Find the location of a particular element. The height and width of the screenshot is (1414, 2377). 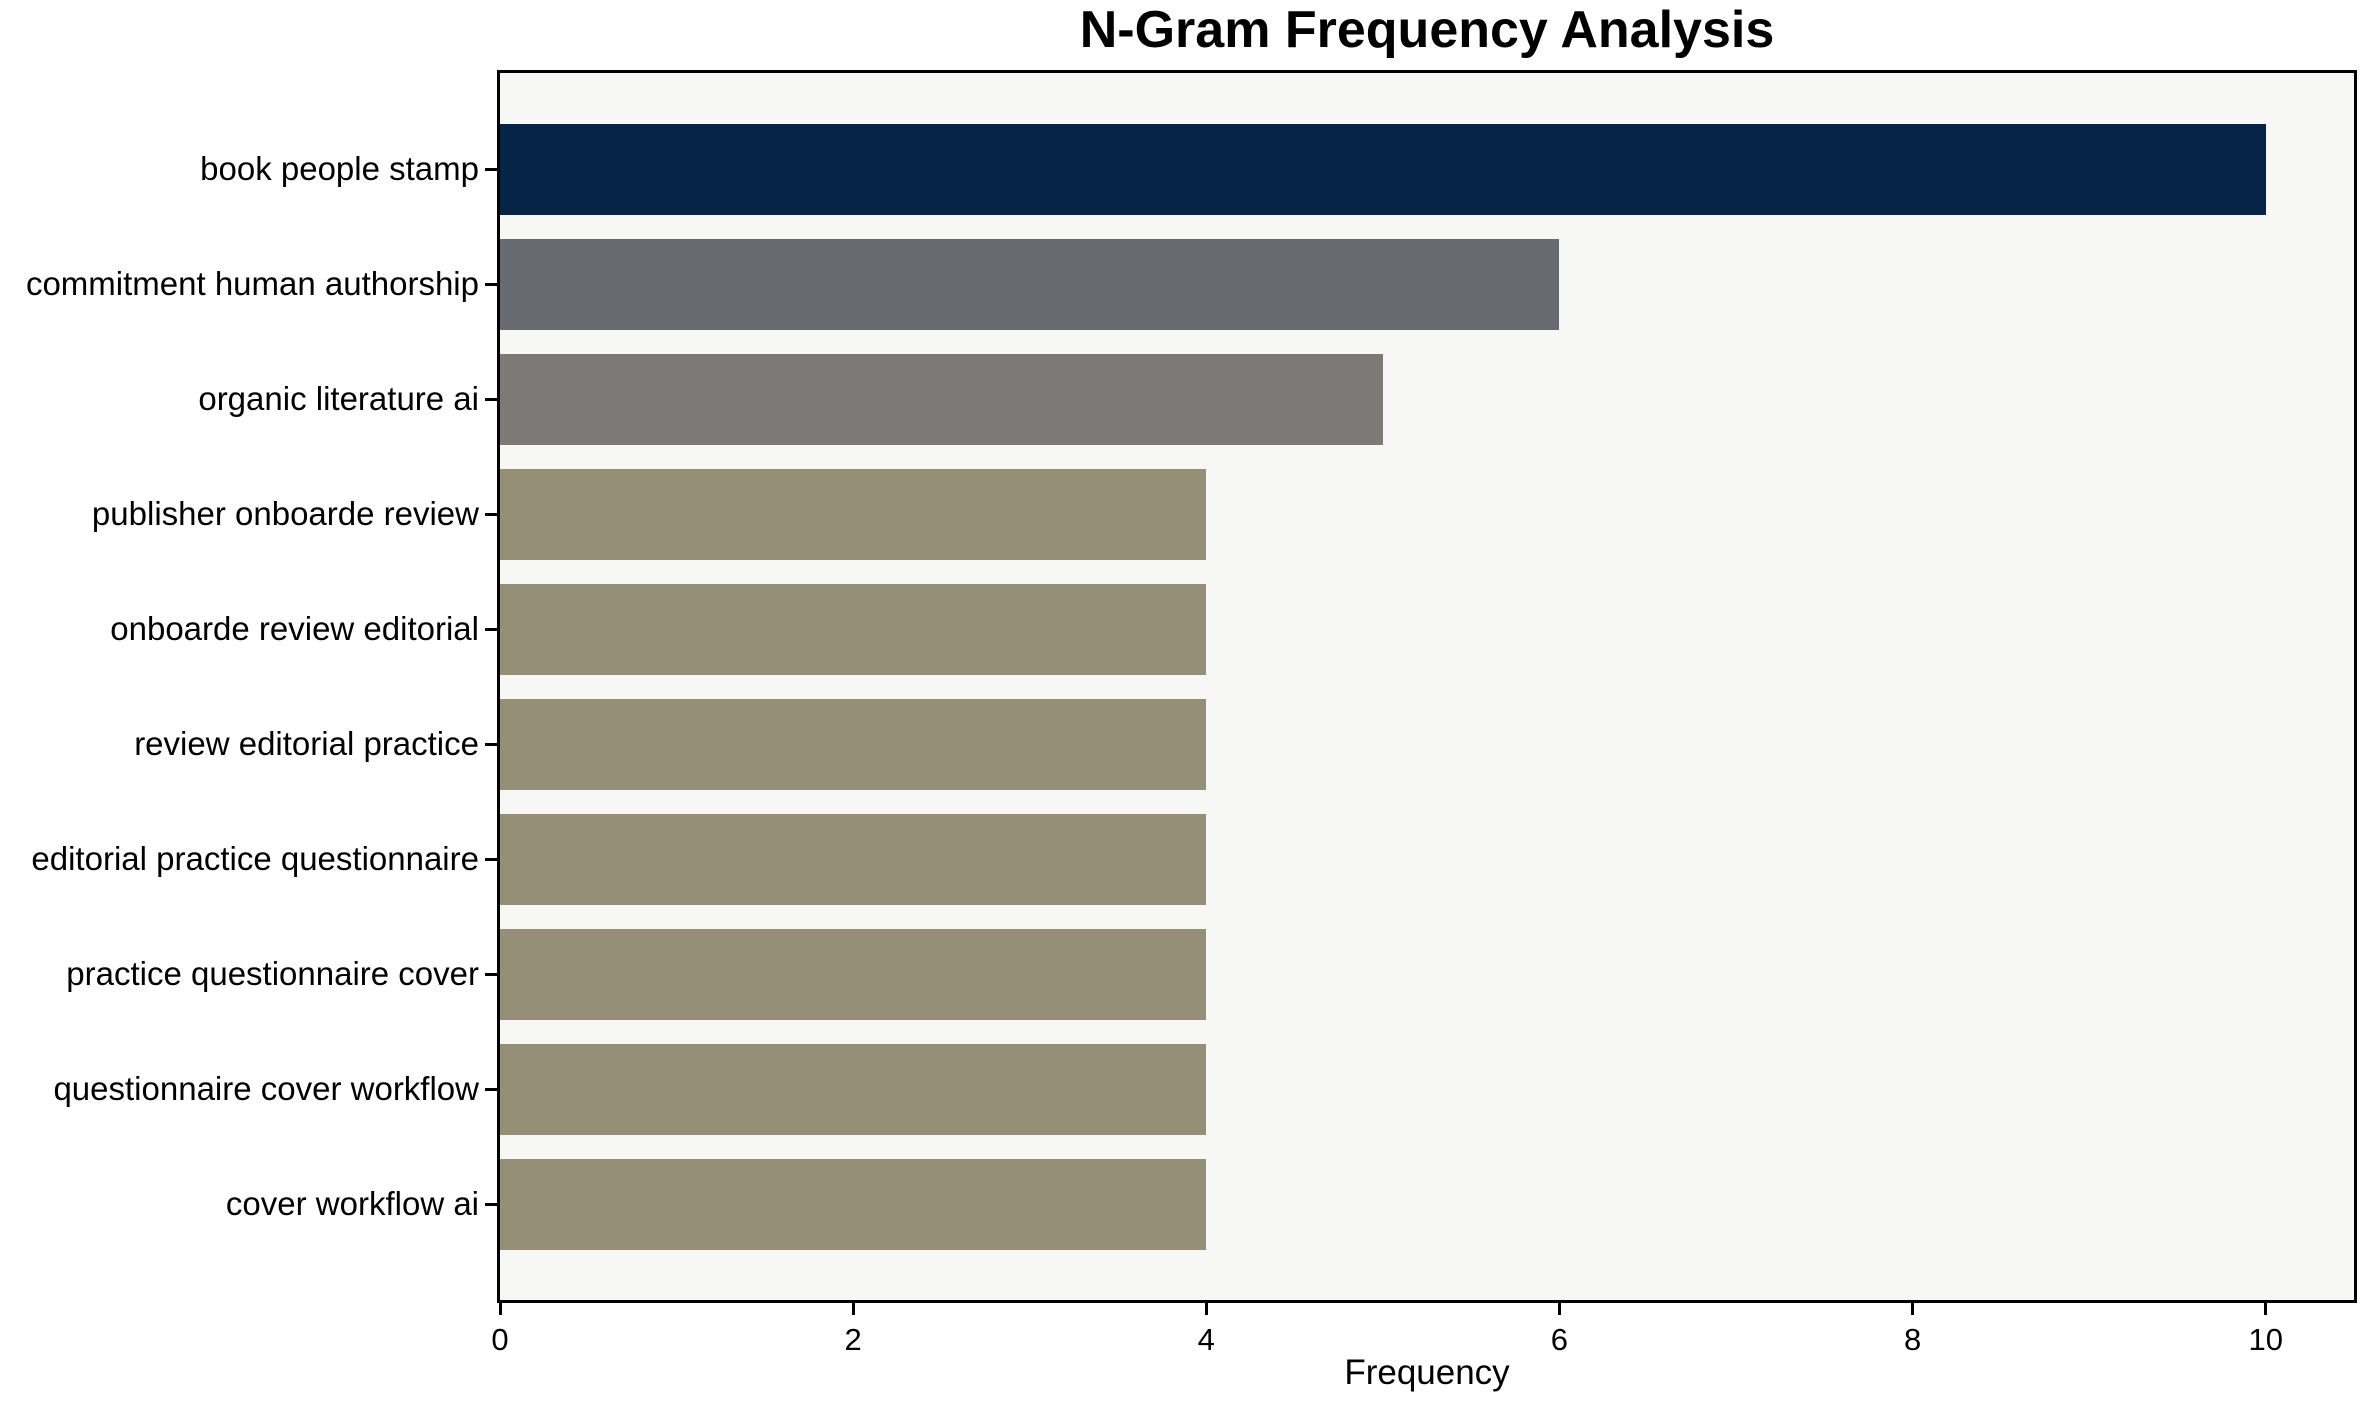

category-label: practice questionnaire cover is located at coordinates (272, 973).